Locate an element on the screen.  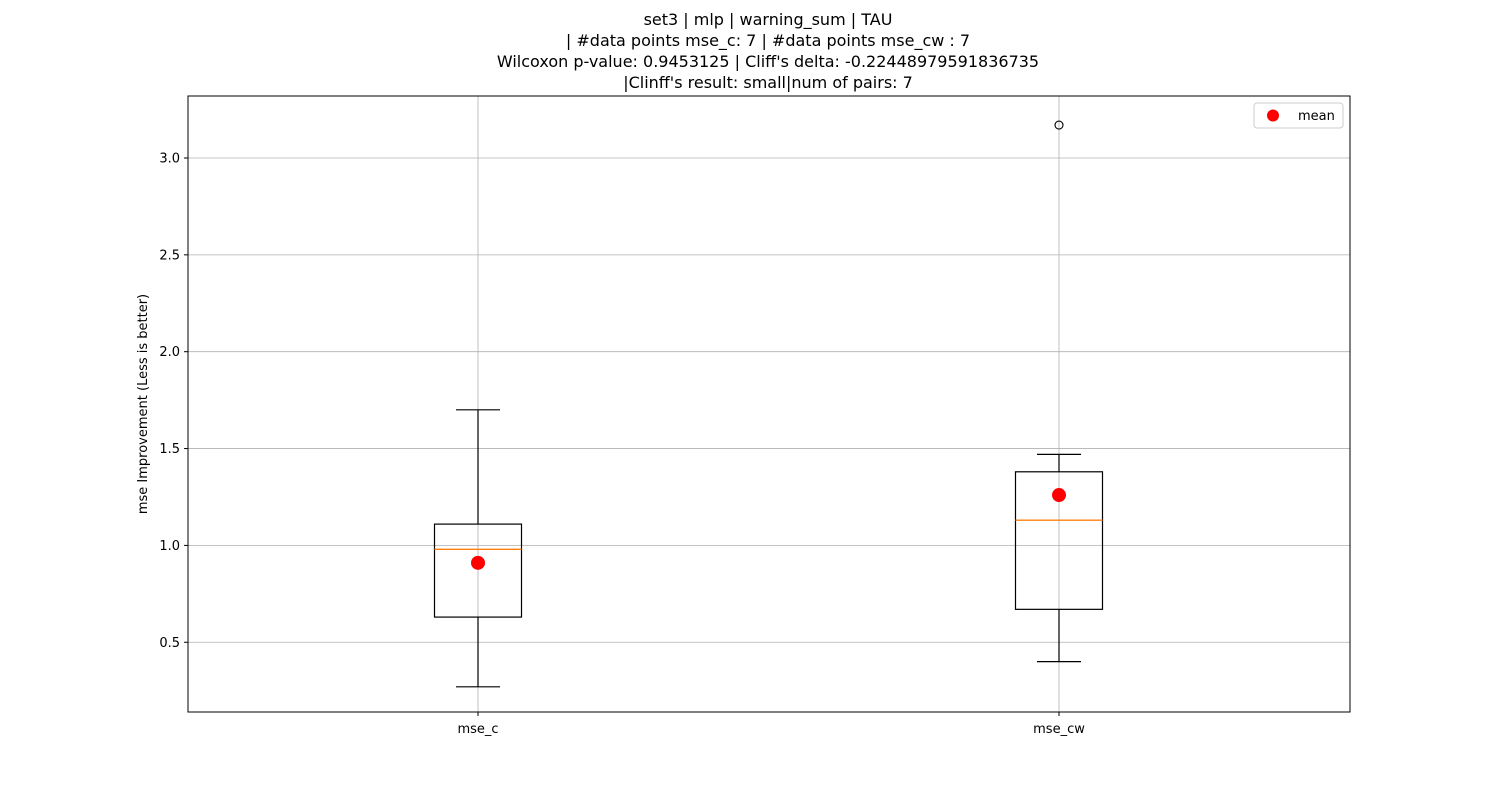
y-tick-label: 2.5 is located at coordinates (169, 255).